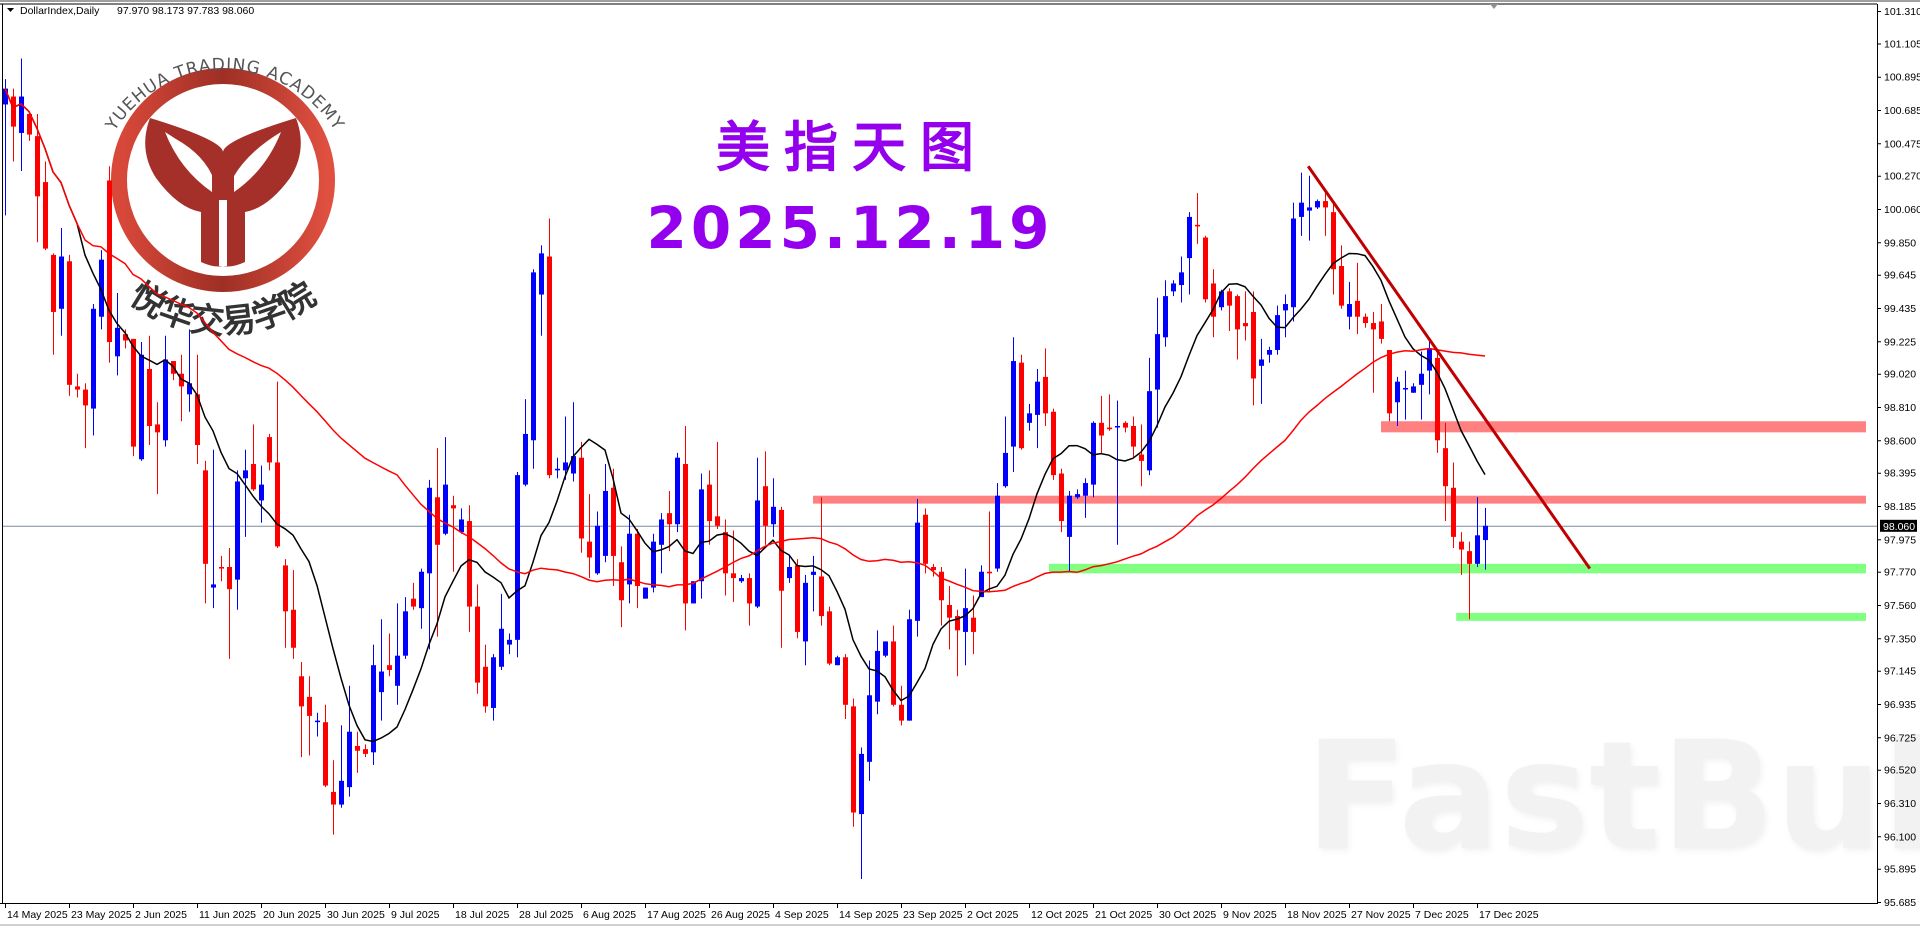  What do you see at coordinates (1339, 499) in the screenshot?
I see `resistance-zone` at bounding box center [1339, 499].